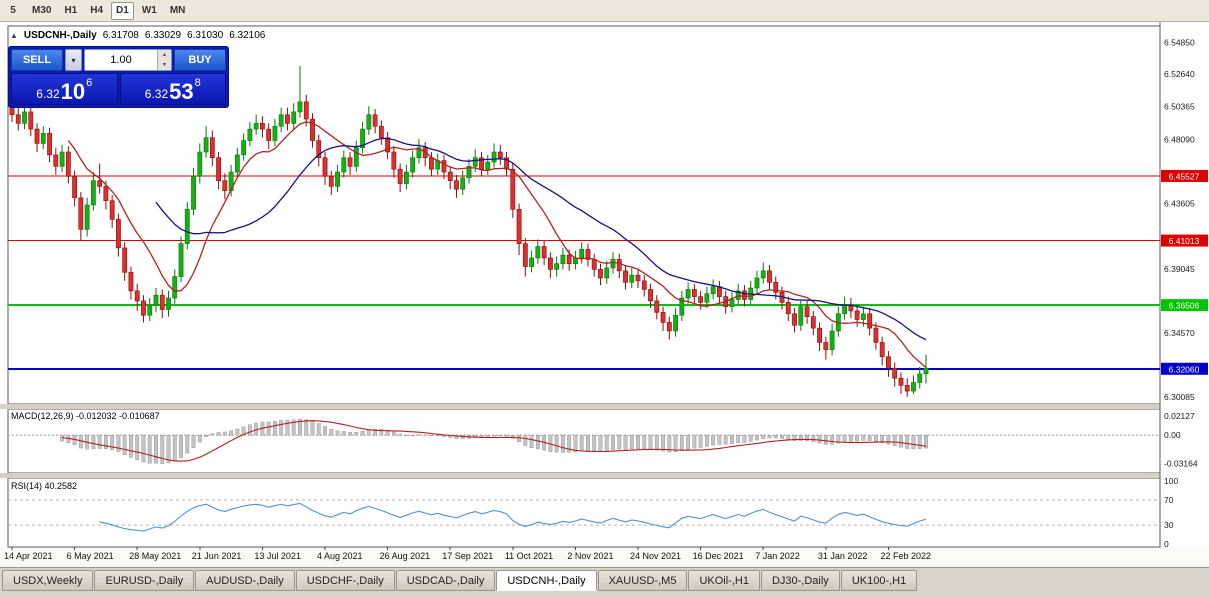 This screenshot has width=1209, height=598. Describe the element at coordinates (1169, 500) in the screenshot. I see `rsi-axis-label: 70` at that location.